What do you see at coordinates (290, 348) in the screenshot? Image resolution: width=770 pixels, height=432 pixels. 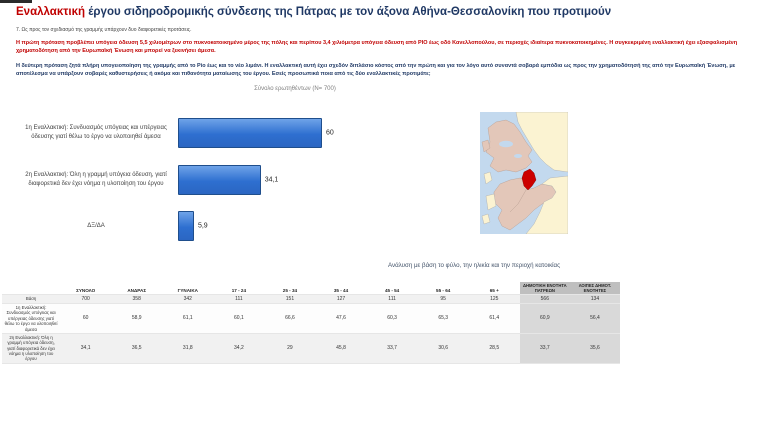 I see `table-cell: 29` at bounding box center [290, 348].